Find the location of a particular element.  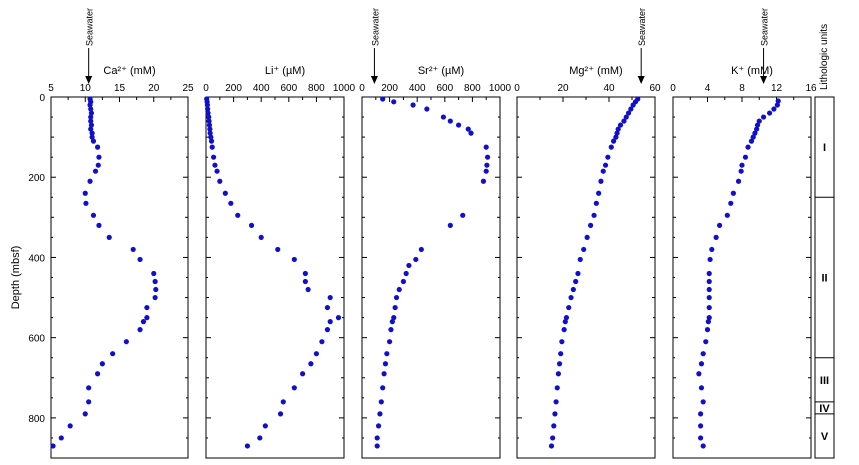

lithology-unit-label: II is located at coordinates (824, 279).